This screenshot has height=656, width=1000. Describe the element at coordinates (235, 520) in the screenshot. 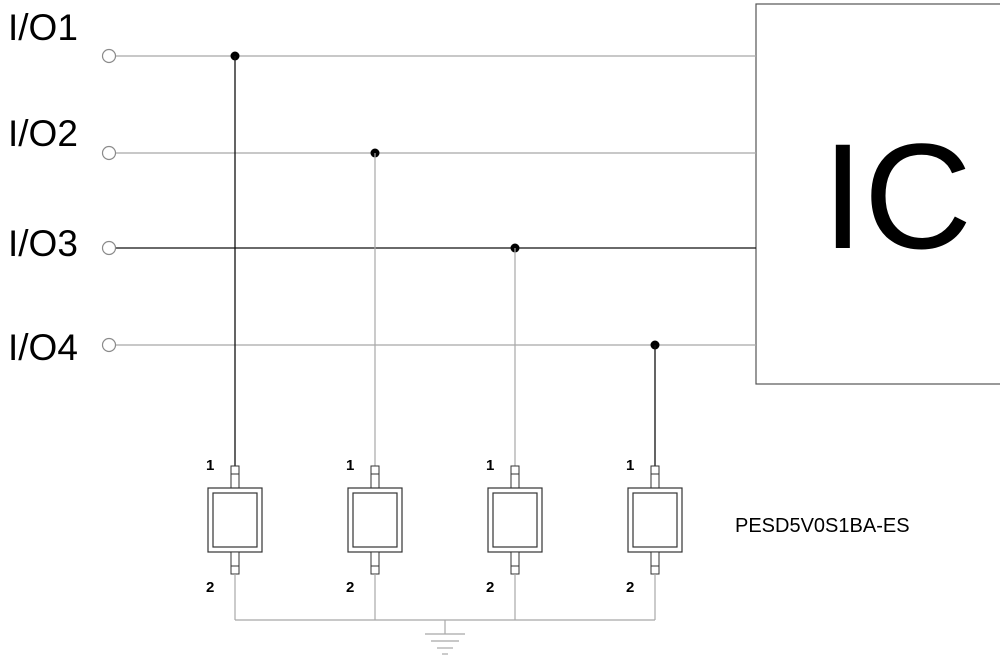

I see `diode-1-package-inner` at that location.